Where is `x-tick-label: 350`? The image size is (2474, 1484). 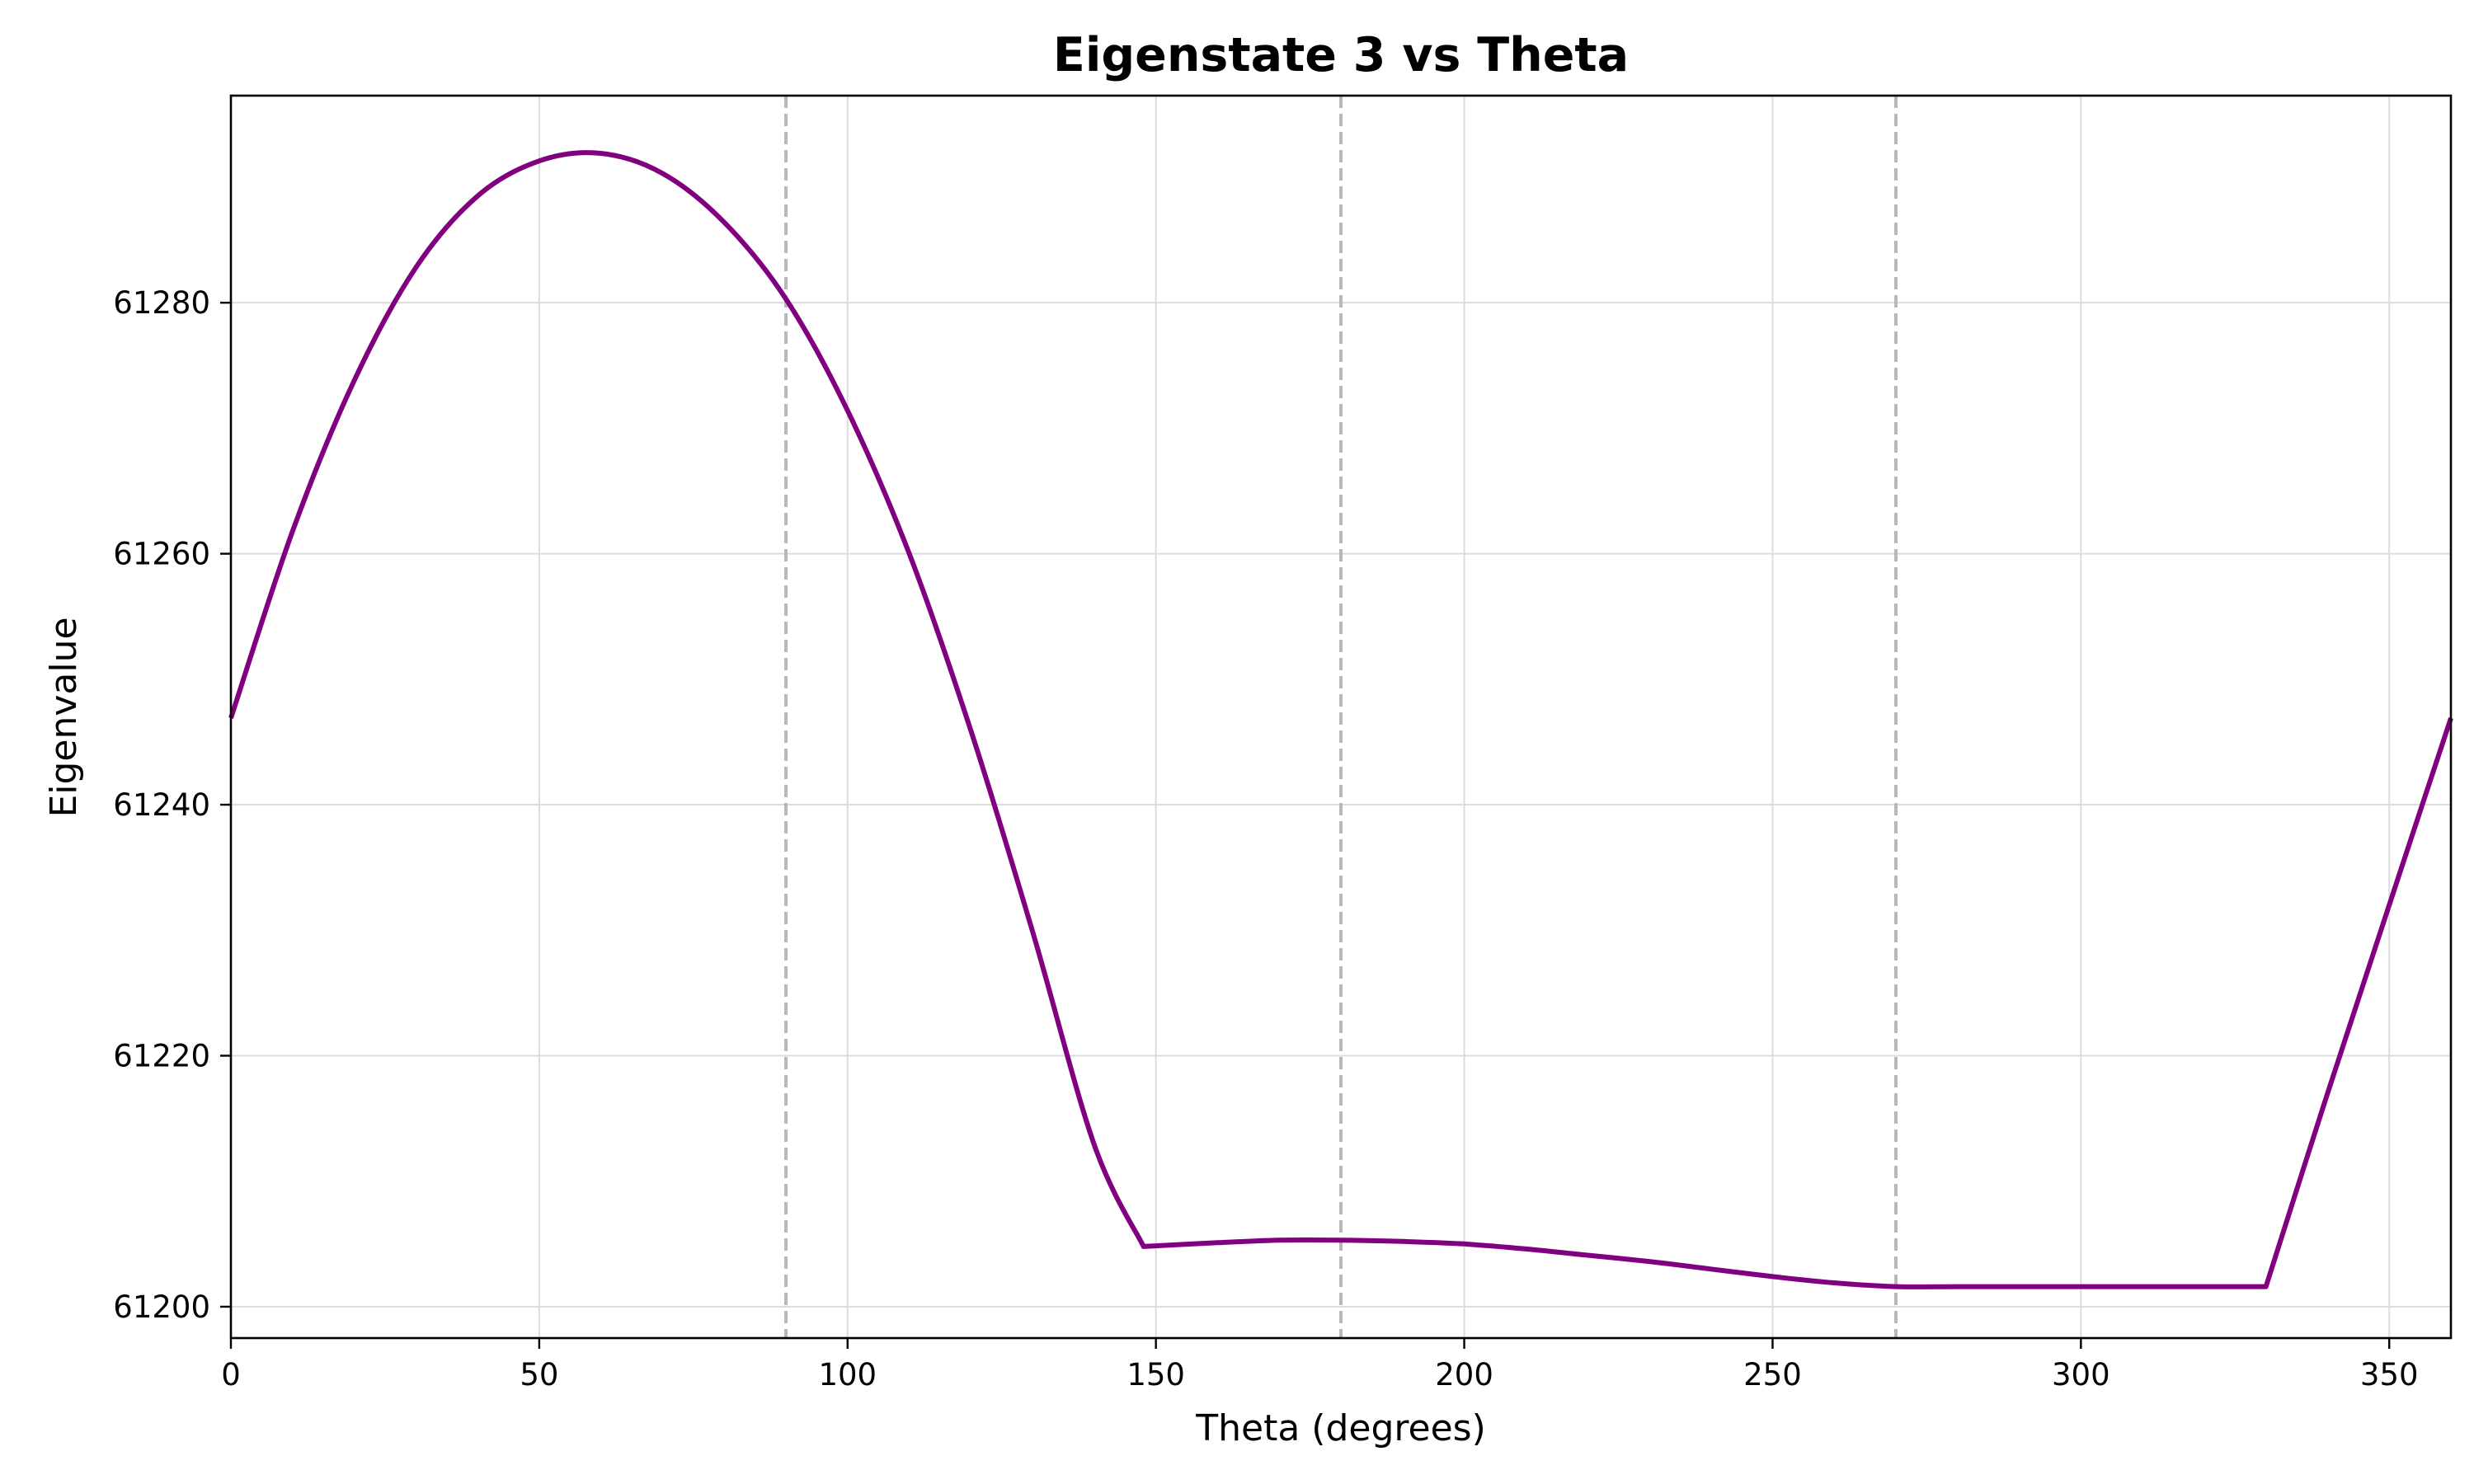
x-tick-label: 350 is located at coordinates (2389, 1374).